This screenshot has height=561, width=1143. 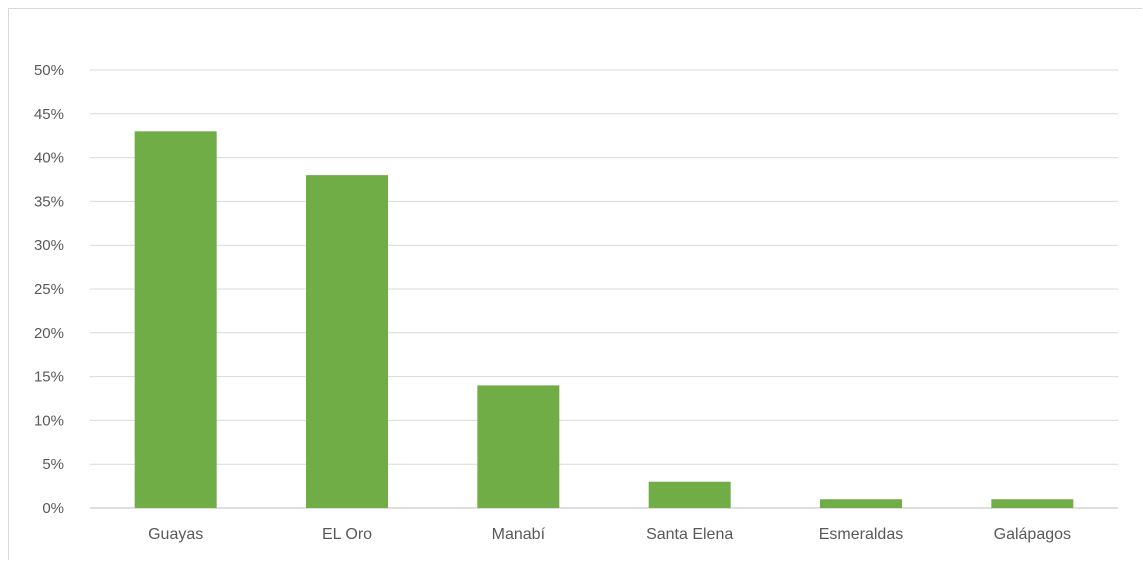 I want to click on y-tick-label: 45%, so click(x=49, y=114).